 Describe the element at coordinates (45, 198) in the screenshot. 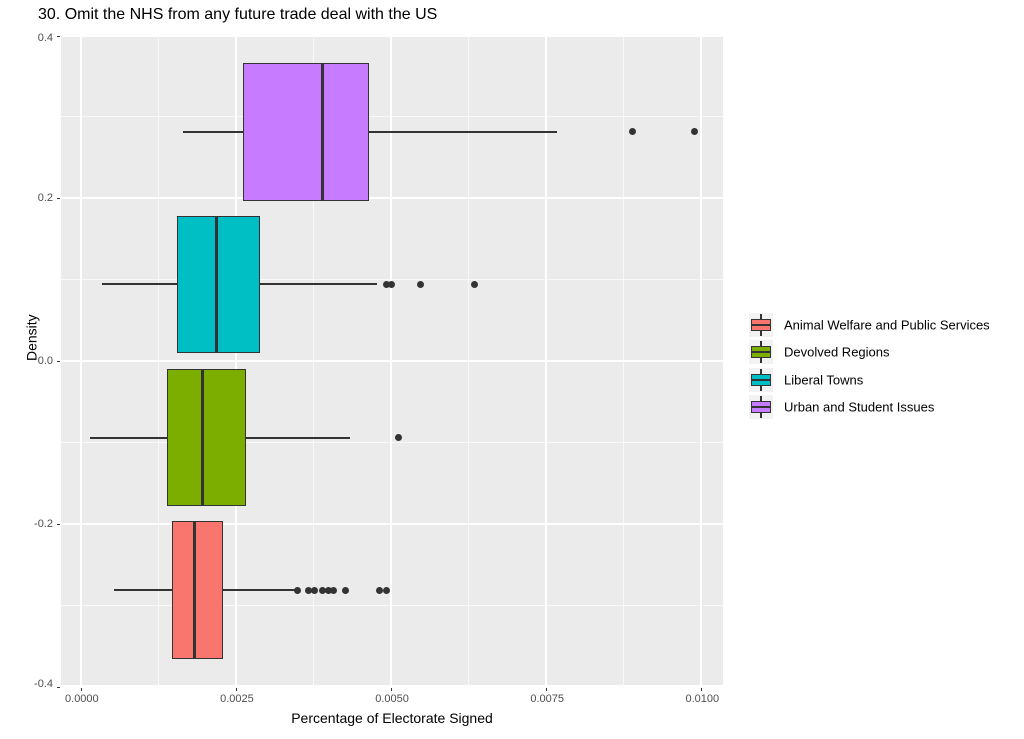

I see `y-tick-label: 0.2` at that location.